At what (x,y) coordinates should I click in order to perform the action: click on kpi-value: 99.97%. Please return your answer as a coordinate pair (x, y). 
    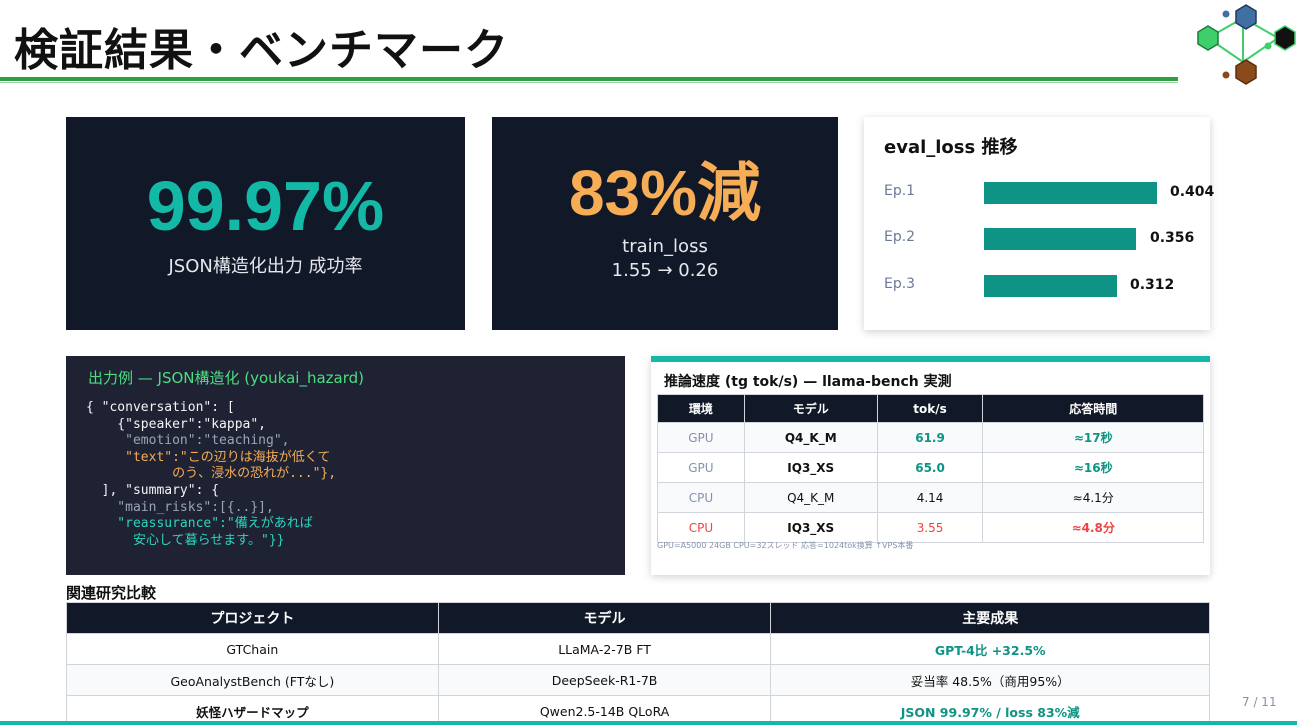
    Looking at the image, I should click on (265, 205).